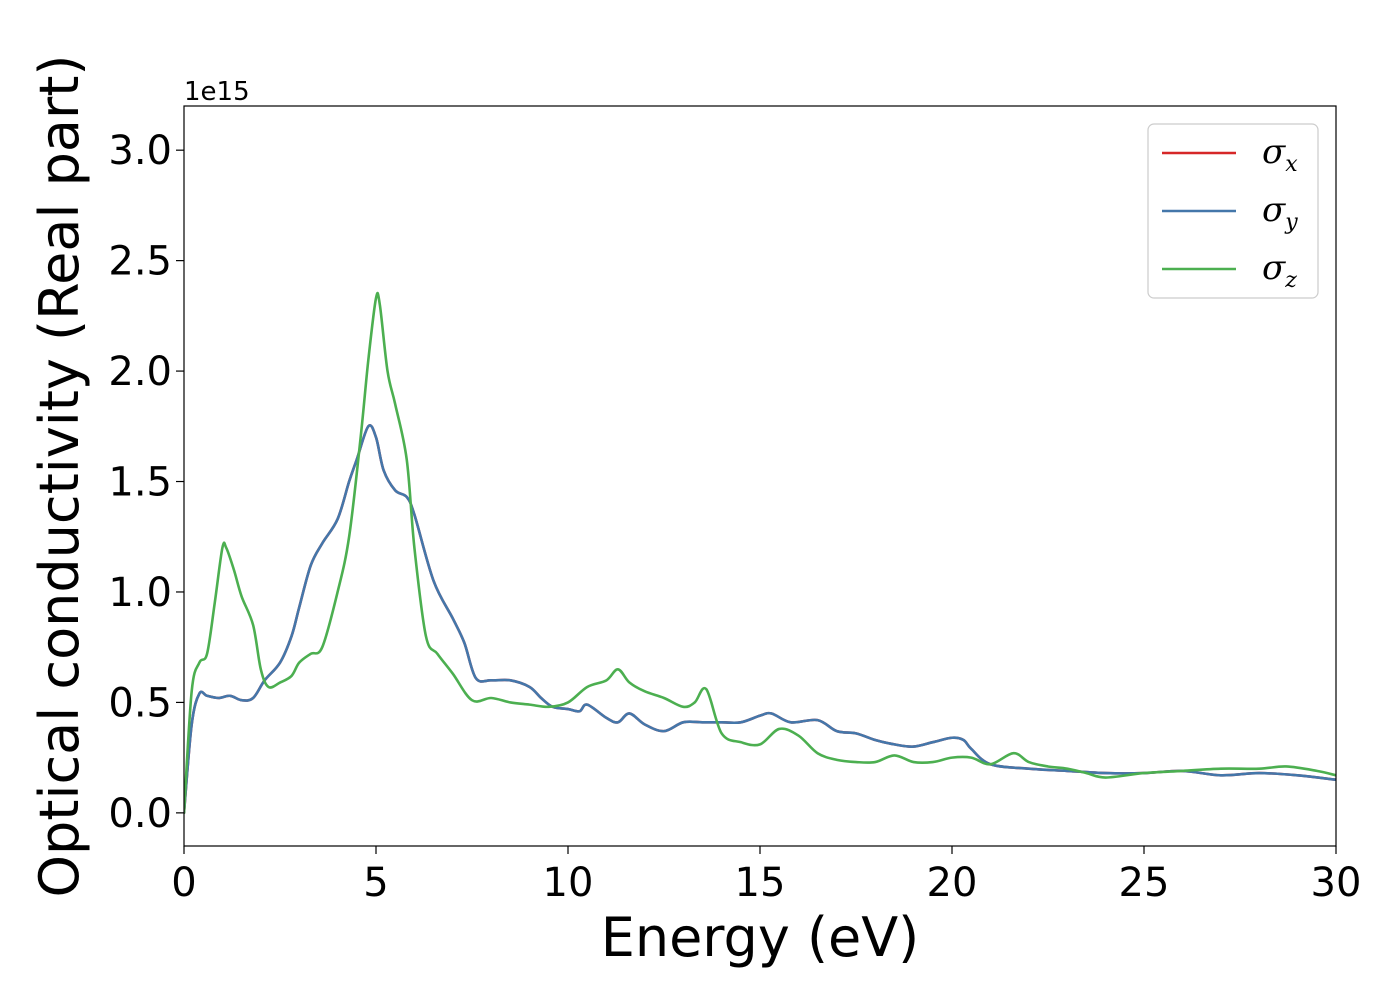 The image size is (1400, 1000). What do you see at coordinates (568, 883) in the screenshot?
I see `x-tick-label: 10` at bounding box center [568, 883].